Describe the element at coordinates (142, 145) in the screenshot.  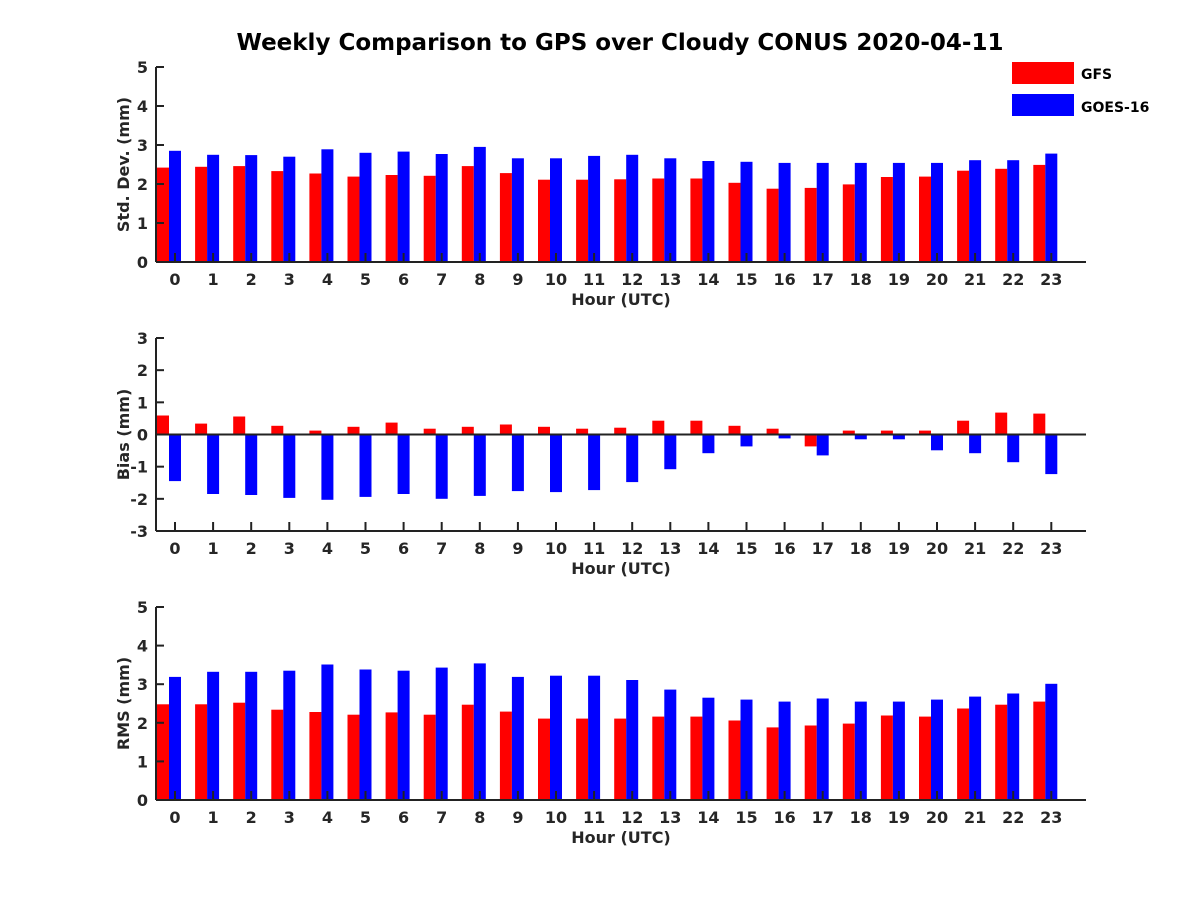
I see `y-tick-label: 3` at that location.